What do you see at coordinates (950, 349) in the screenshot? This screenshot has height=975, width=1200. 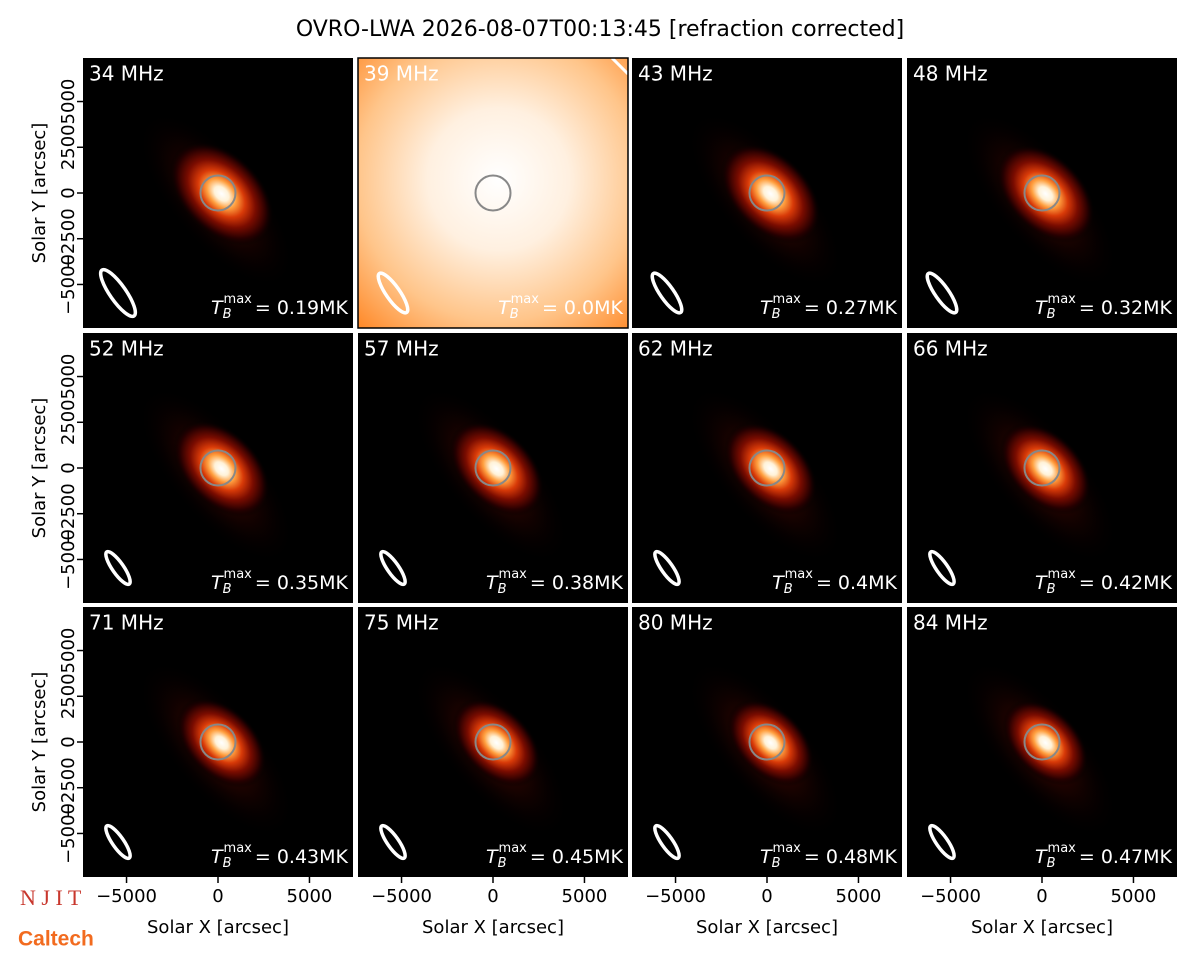 I see `freq-label: 66 MHz` at bounding box center [950, 349].